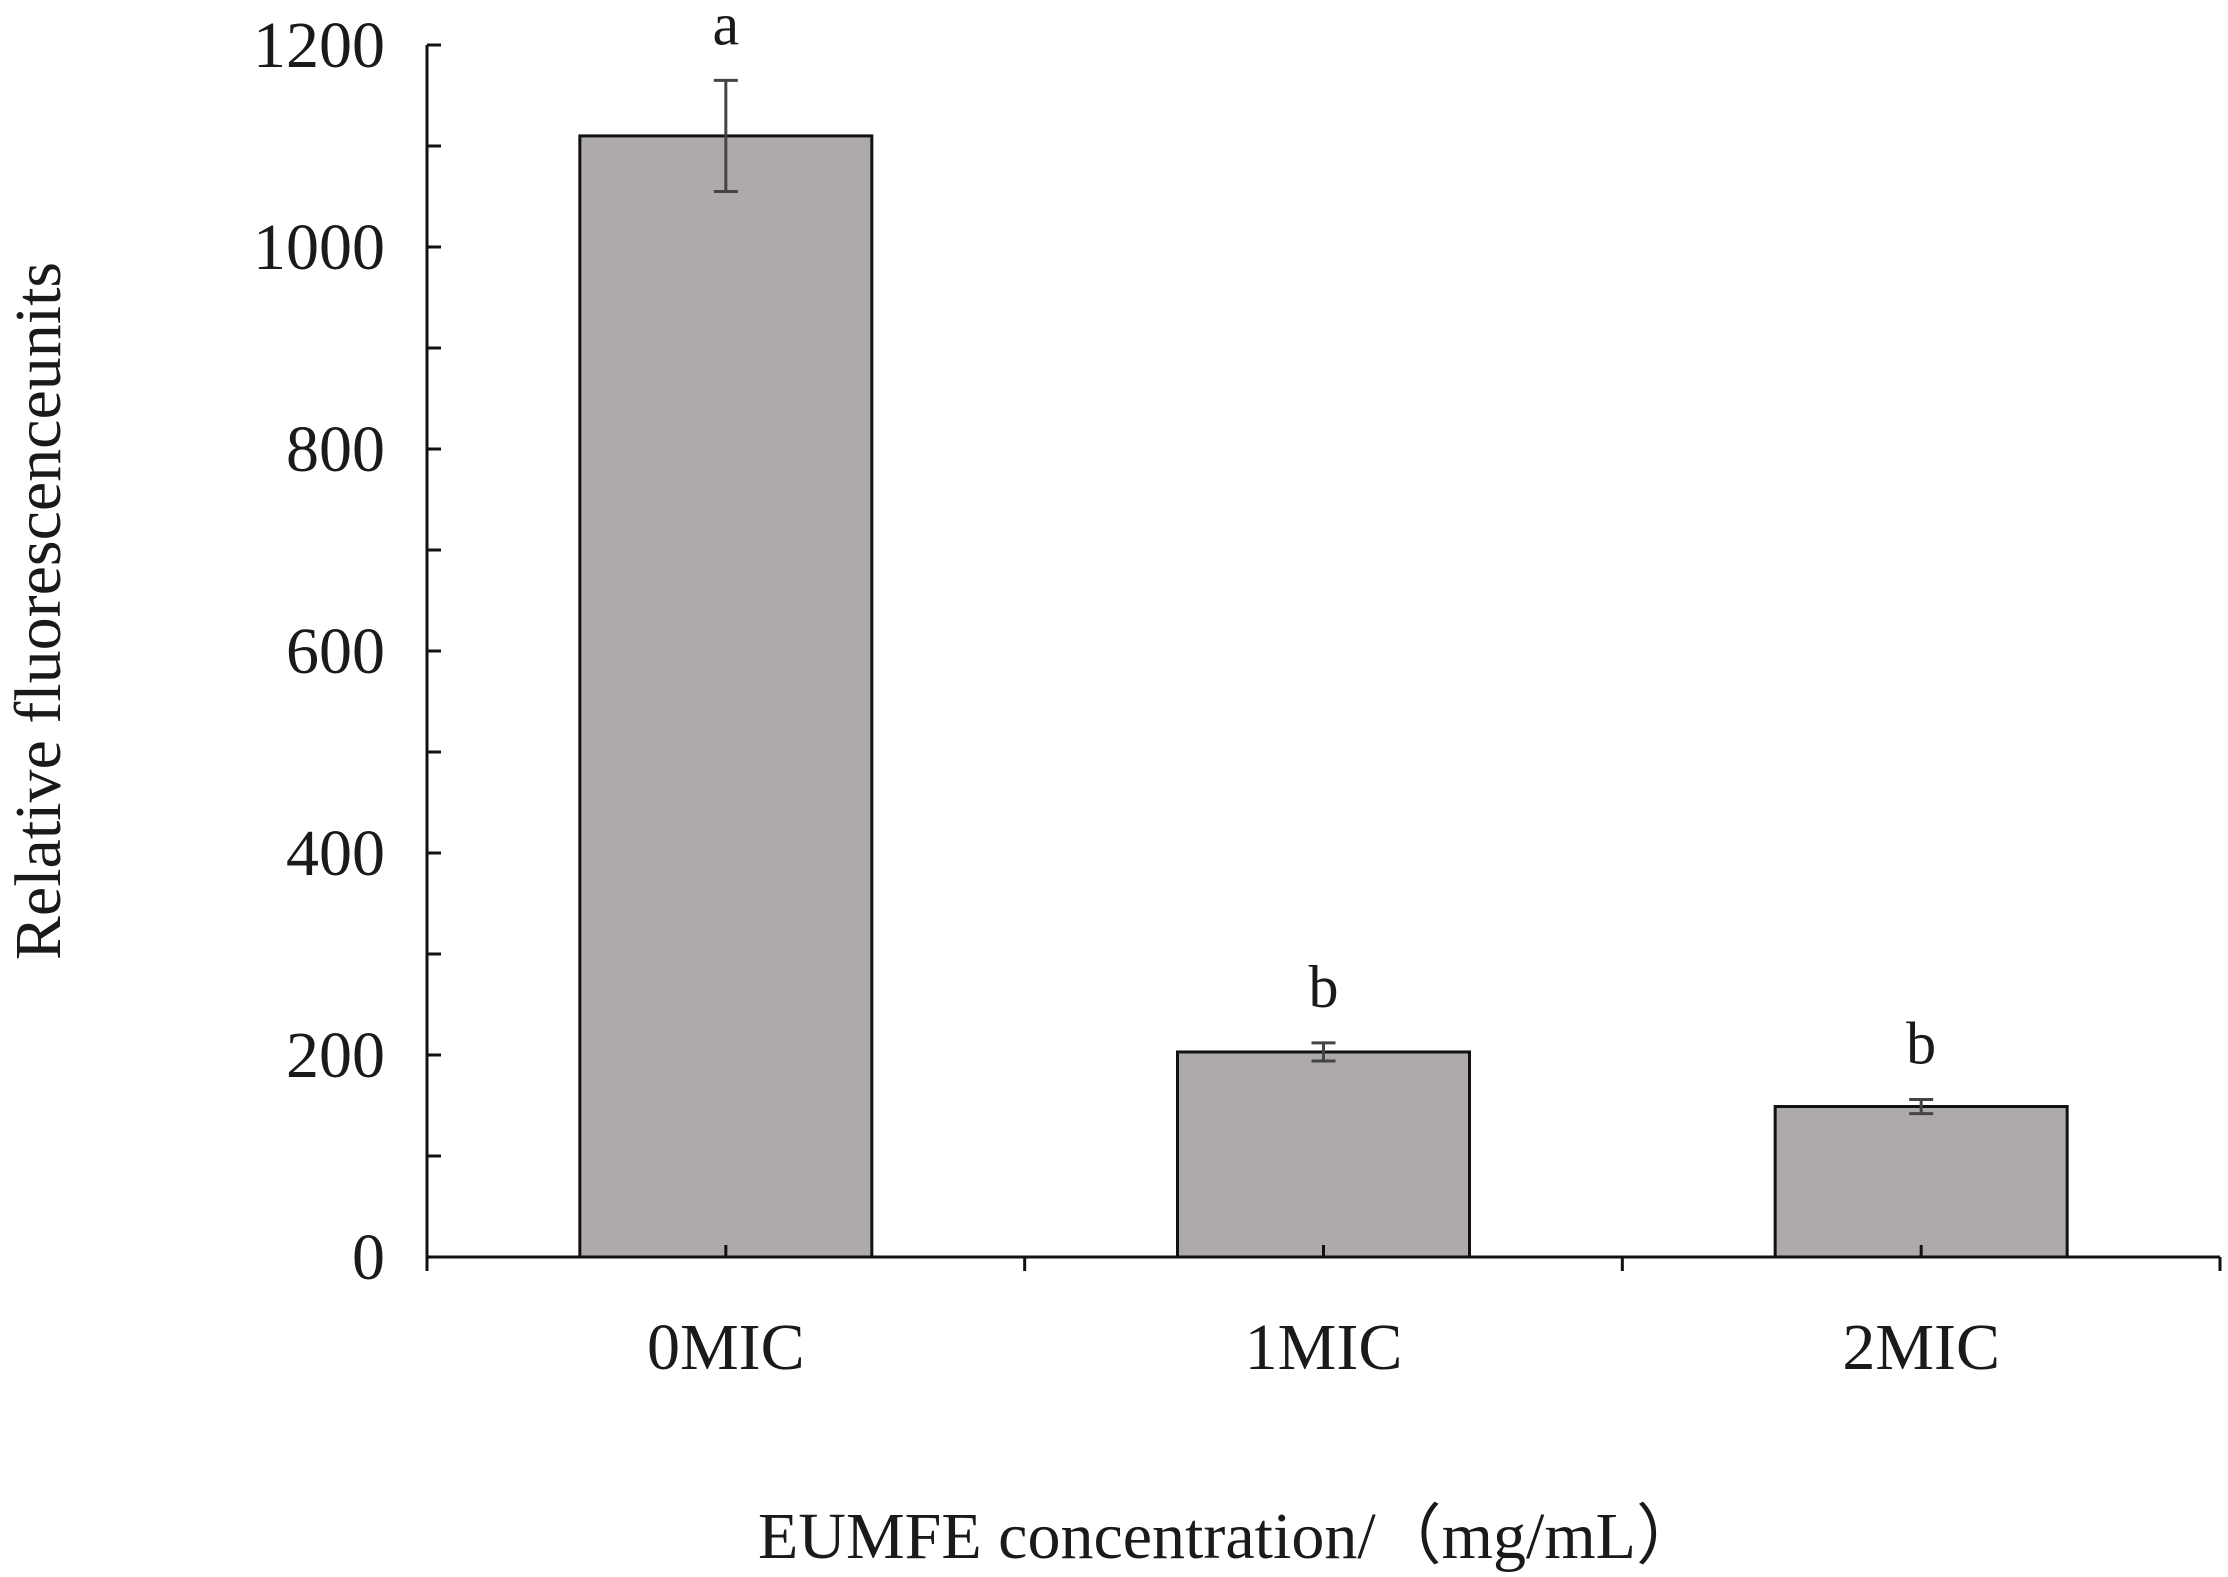 This screenshot has width=2228, height=1577. I want to click on bar-1MIC, so click(1323, 1154).